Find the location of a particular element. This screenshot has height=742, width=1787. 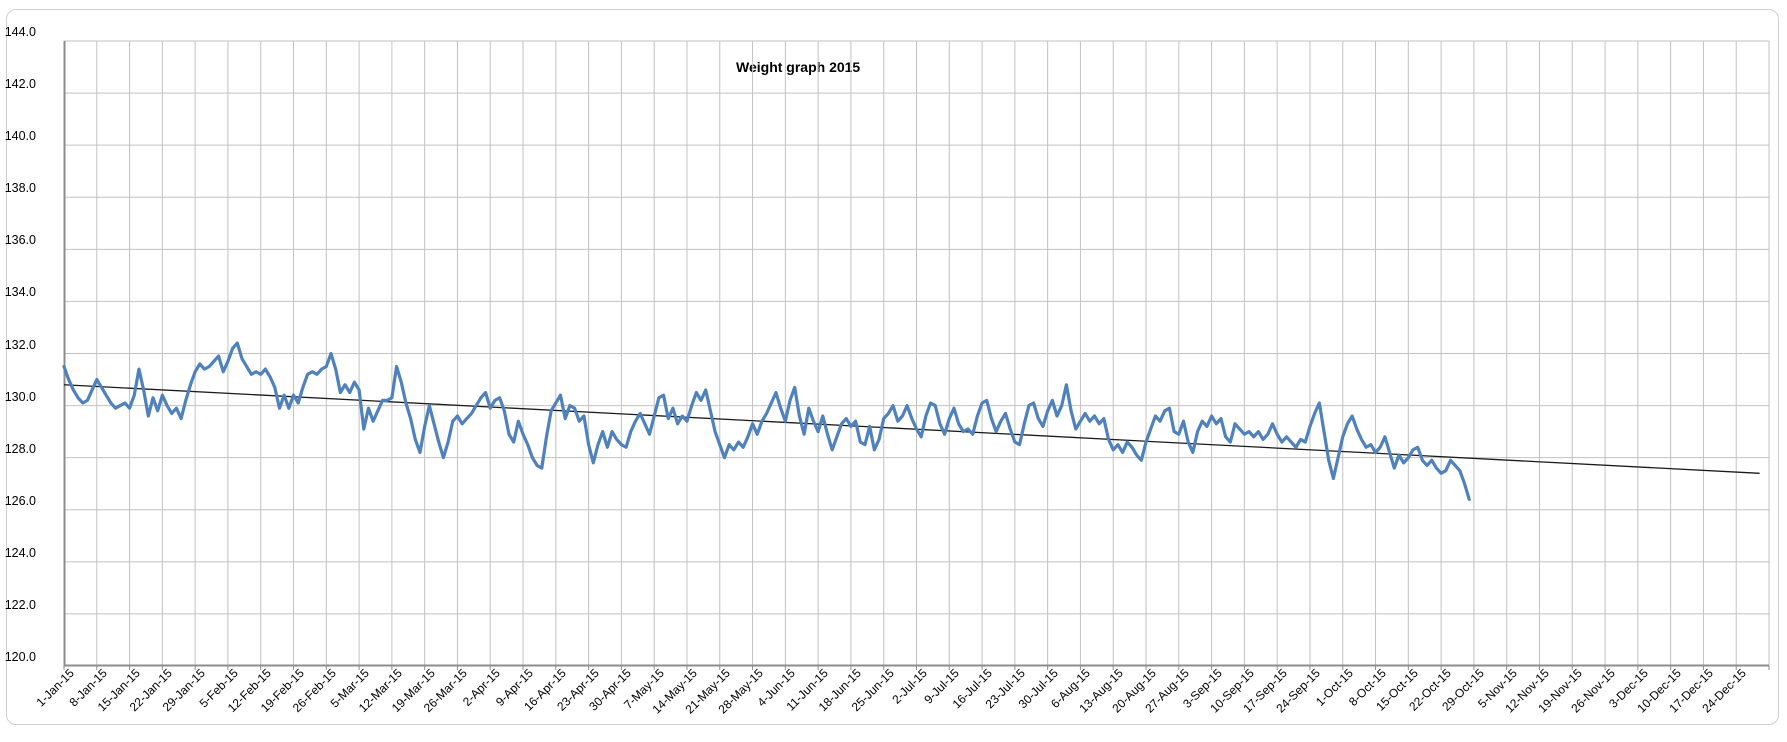

y-axis-tick-label: 142.0 is located at coordinates (20, 84).